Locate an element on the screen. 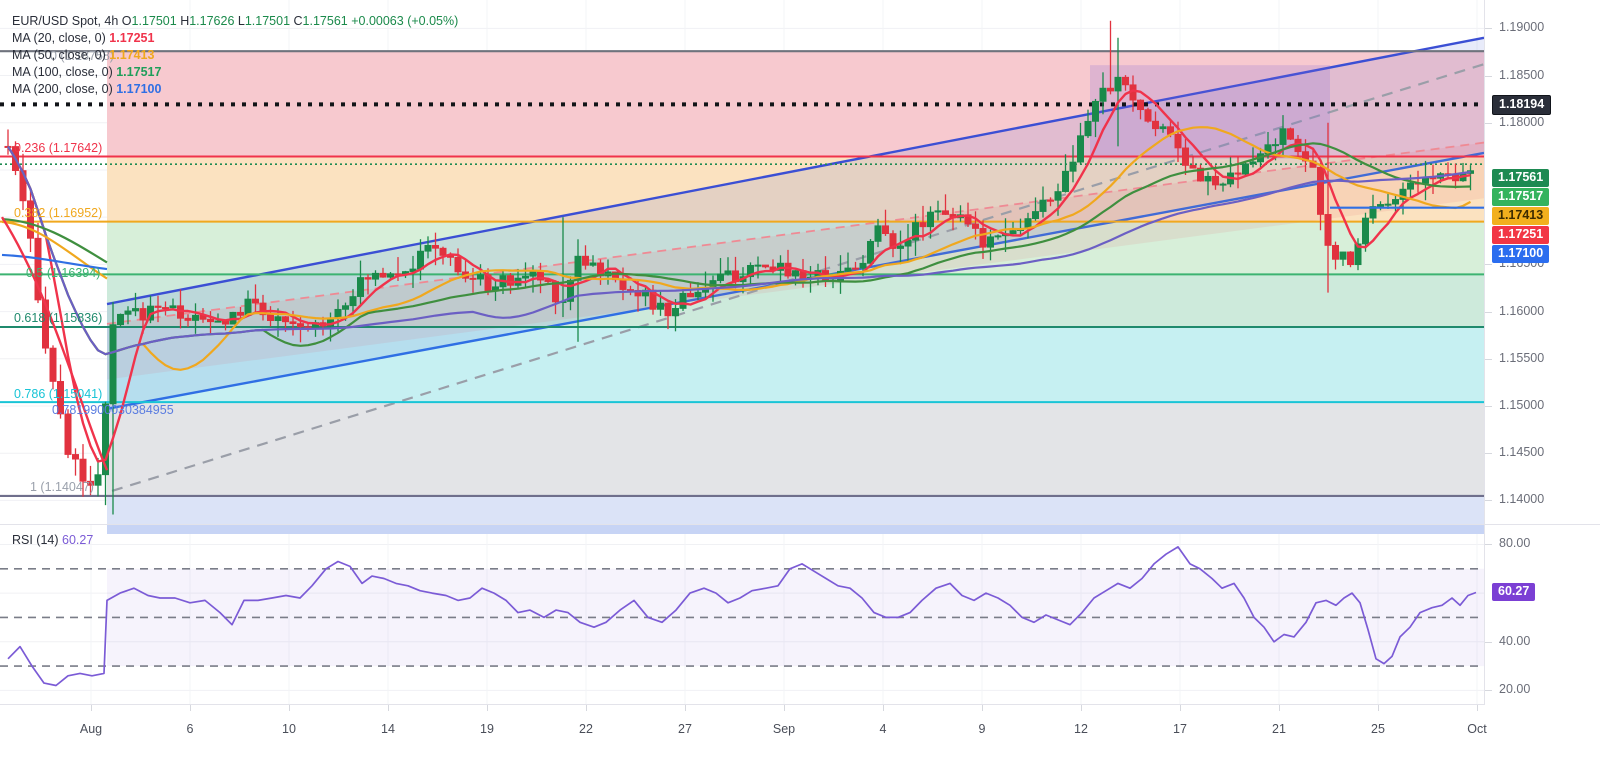  time-tick-17: 17 is located at coordinates (1180, 729).